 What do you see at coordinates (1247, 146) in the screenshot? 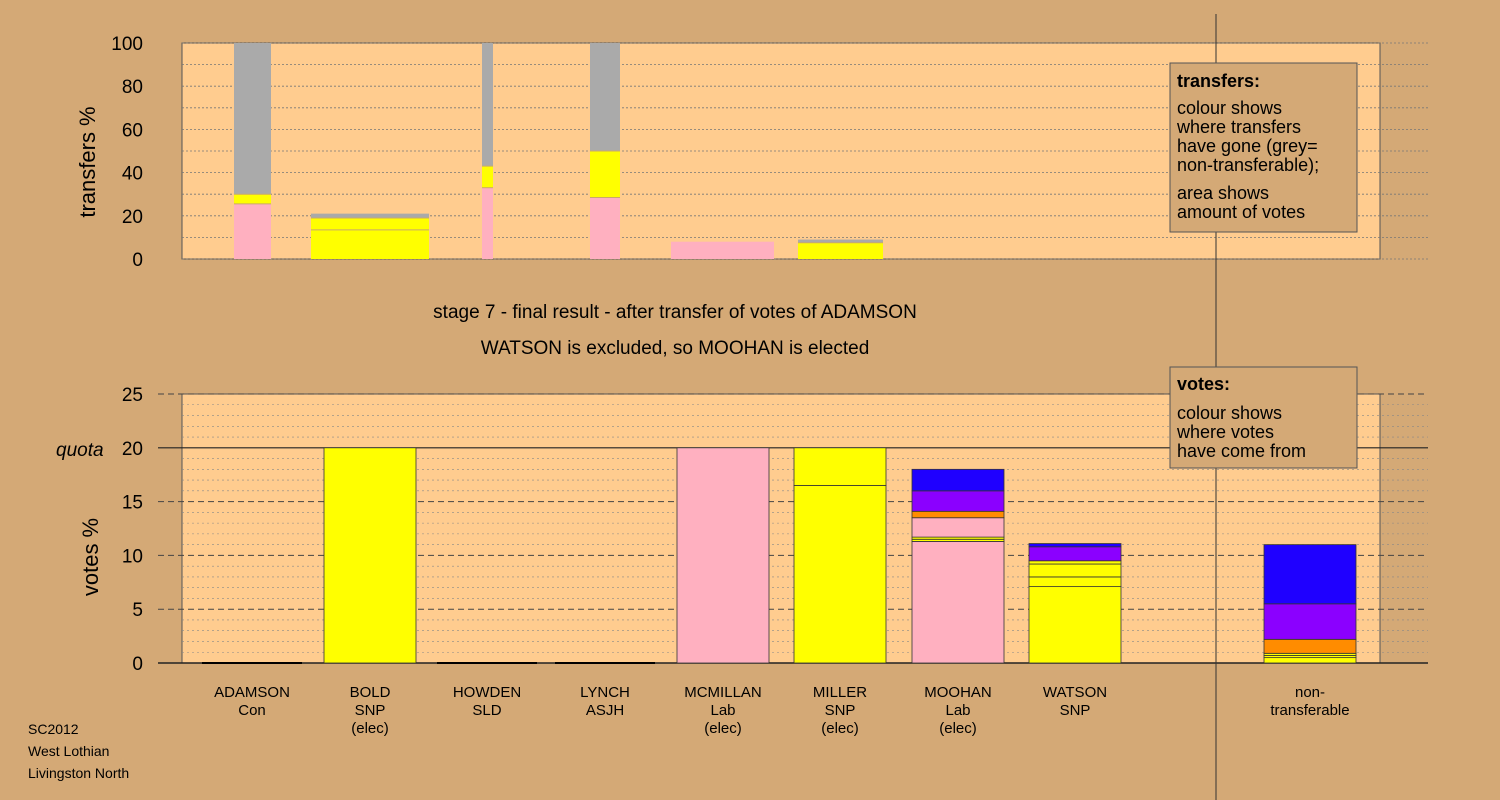
I see `transfers-legend-line: have gone (grey=` at bounding box center [1247, 146].